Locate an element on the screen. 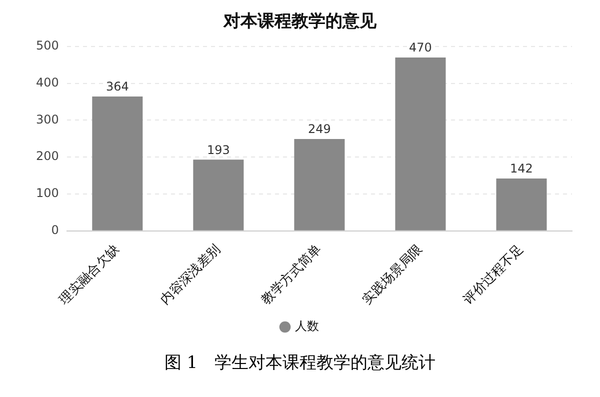  data-label: 142 is located at coordinates (521, 169).